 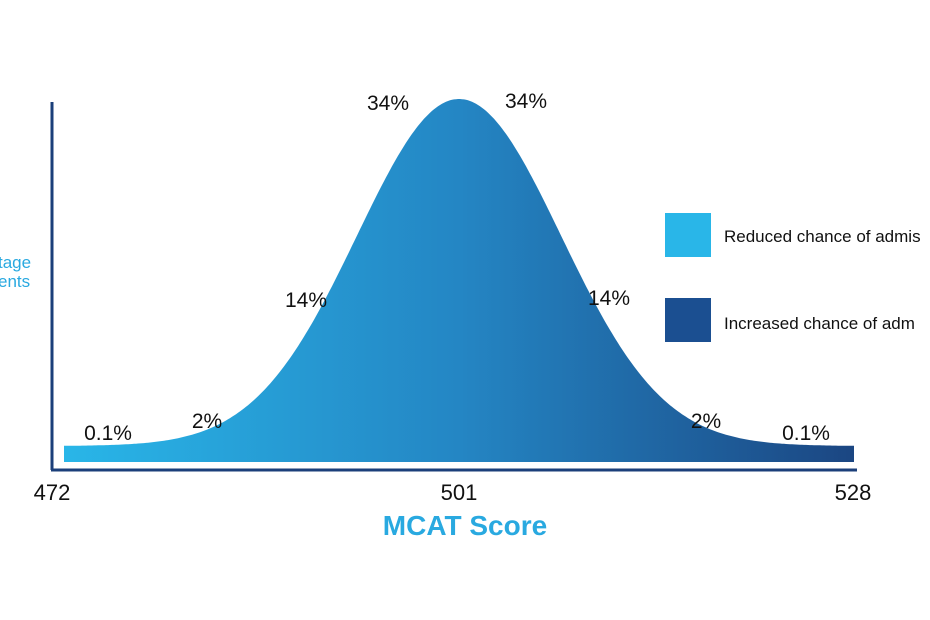 What do you see at coordinates (526, 101) in the screenshot?
I see `pct-label-right-34: 34%` at bounding box center [526, 101].